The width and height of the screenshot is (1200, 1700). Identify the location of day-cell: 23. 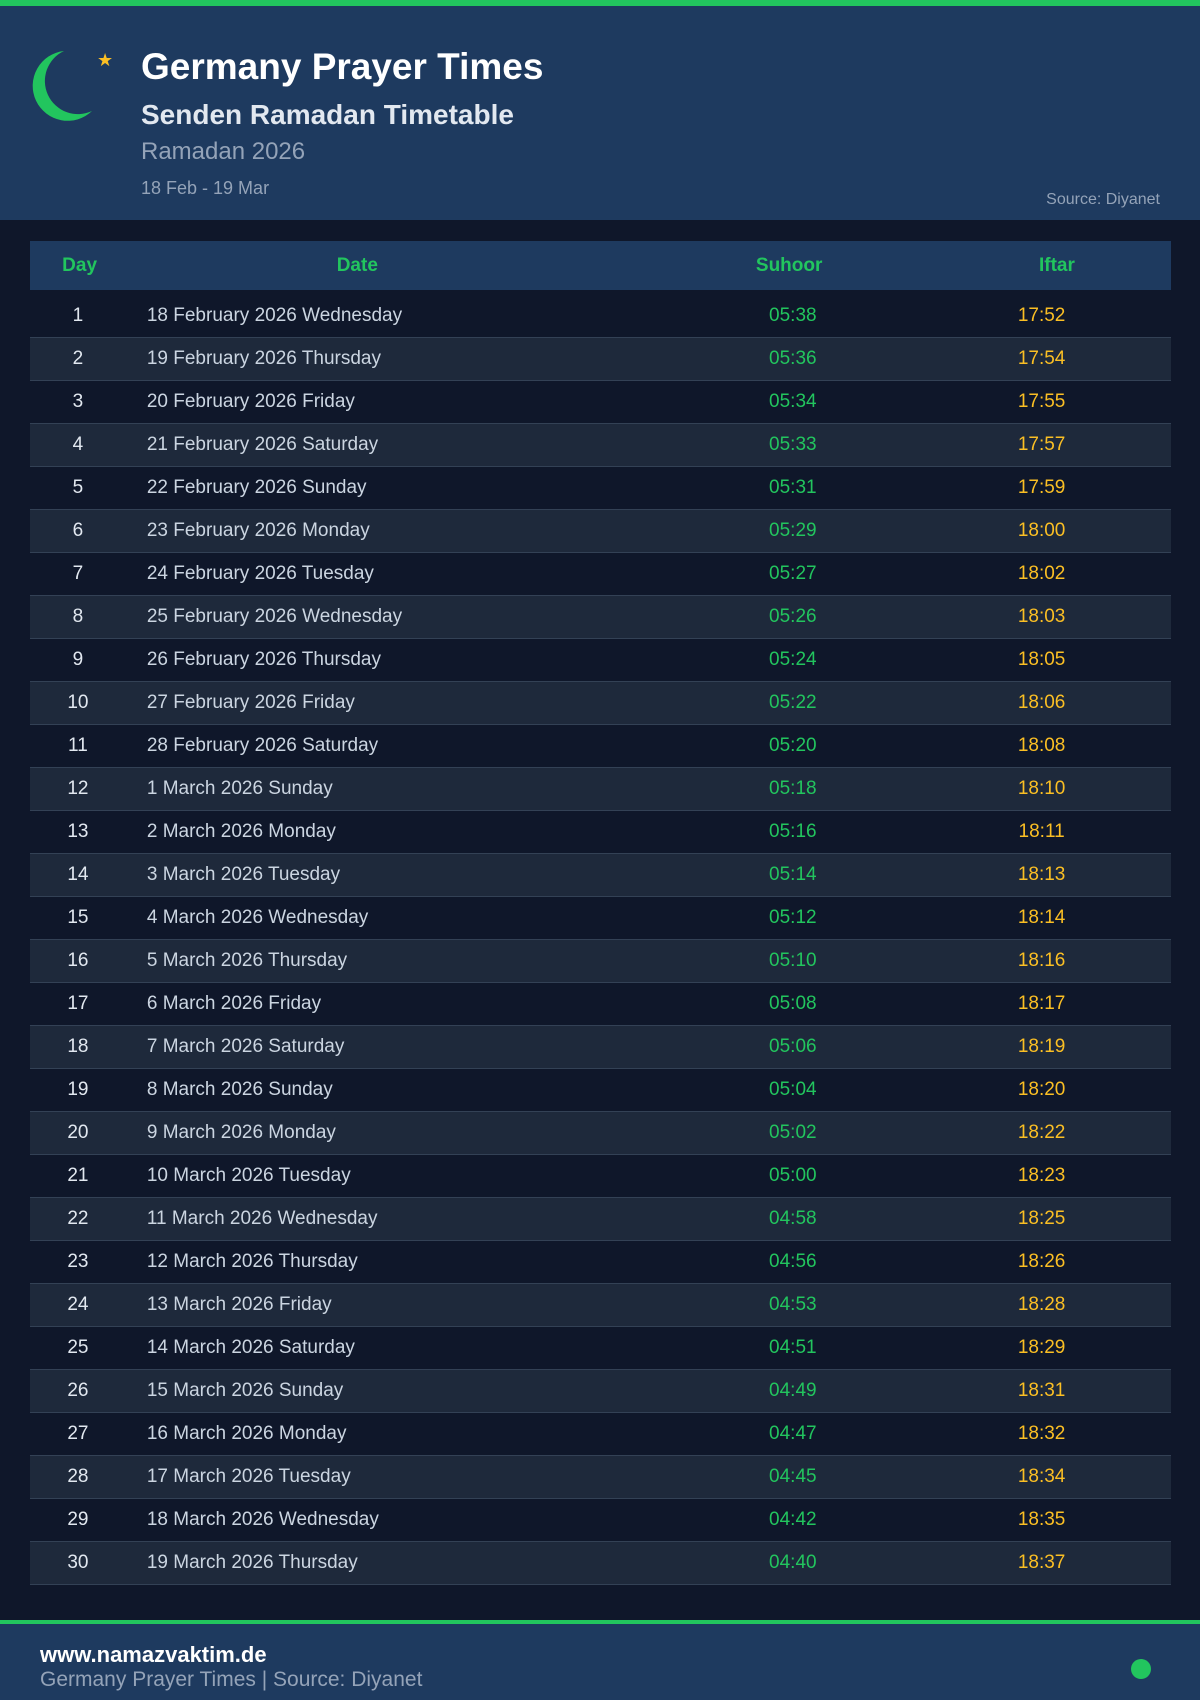
(78, 1261).